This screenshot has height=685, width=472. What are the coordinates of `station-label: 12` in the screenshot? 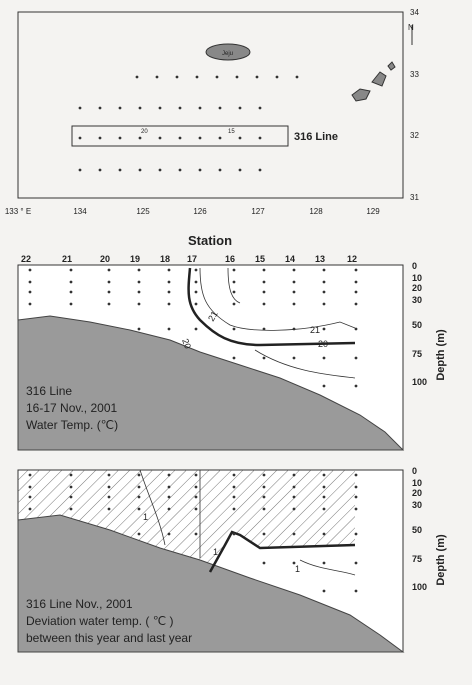 It's located at (352, 259).